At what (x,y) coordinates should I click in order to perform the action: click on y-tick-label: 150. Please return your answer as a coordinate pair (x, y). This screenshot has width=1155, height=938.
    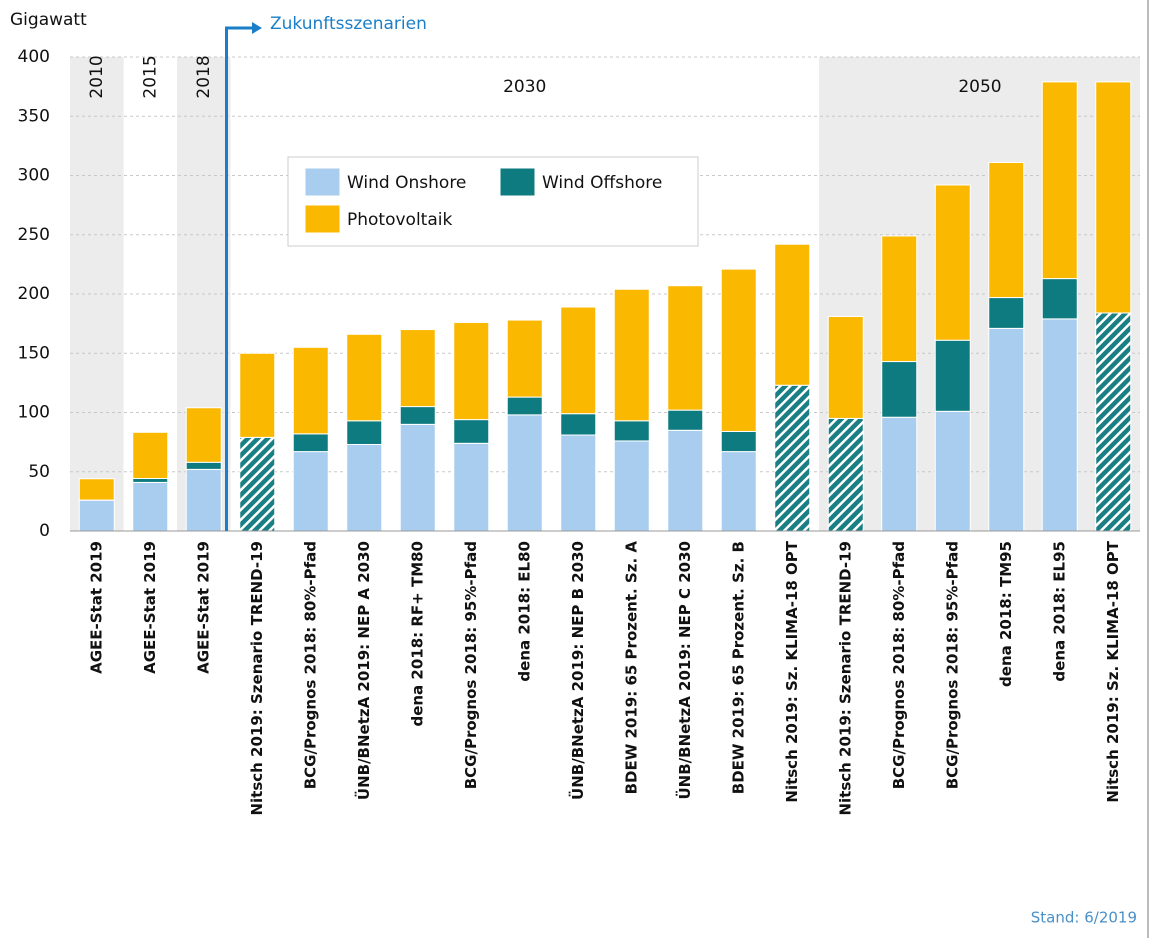
    Looking at the image, I should click on (34, 353).